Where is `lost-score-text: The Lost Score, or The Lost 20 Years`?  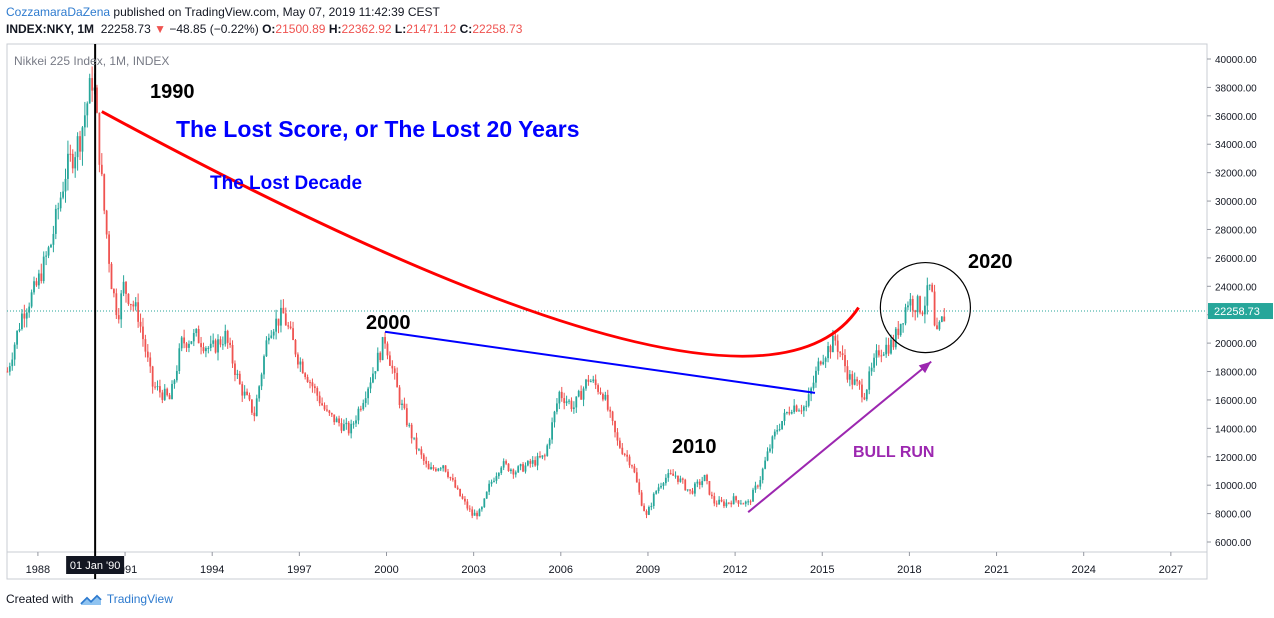 lost-score-text: The Lost Score, or The Lost 20 Years is located at coordinates (378, 129).